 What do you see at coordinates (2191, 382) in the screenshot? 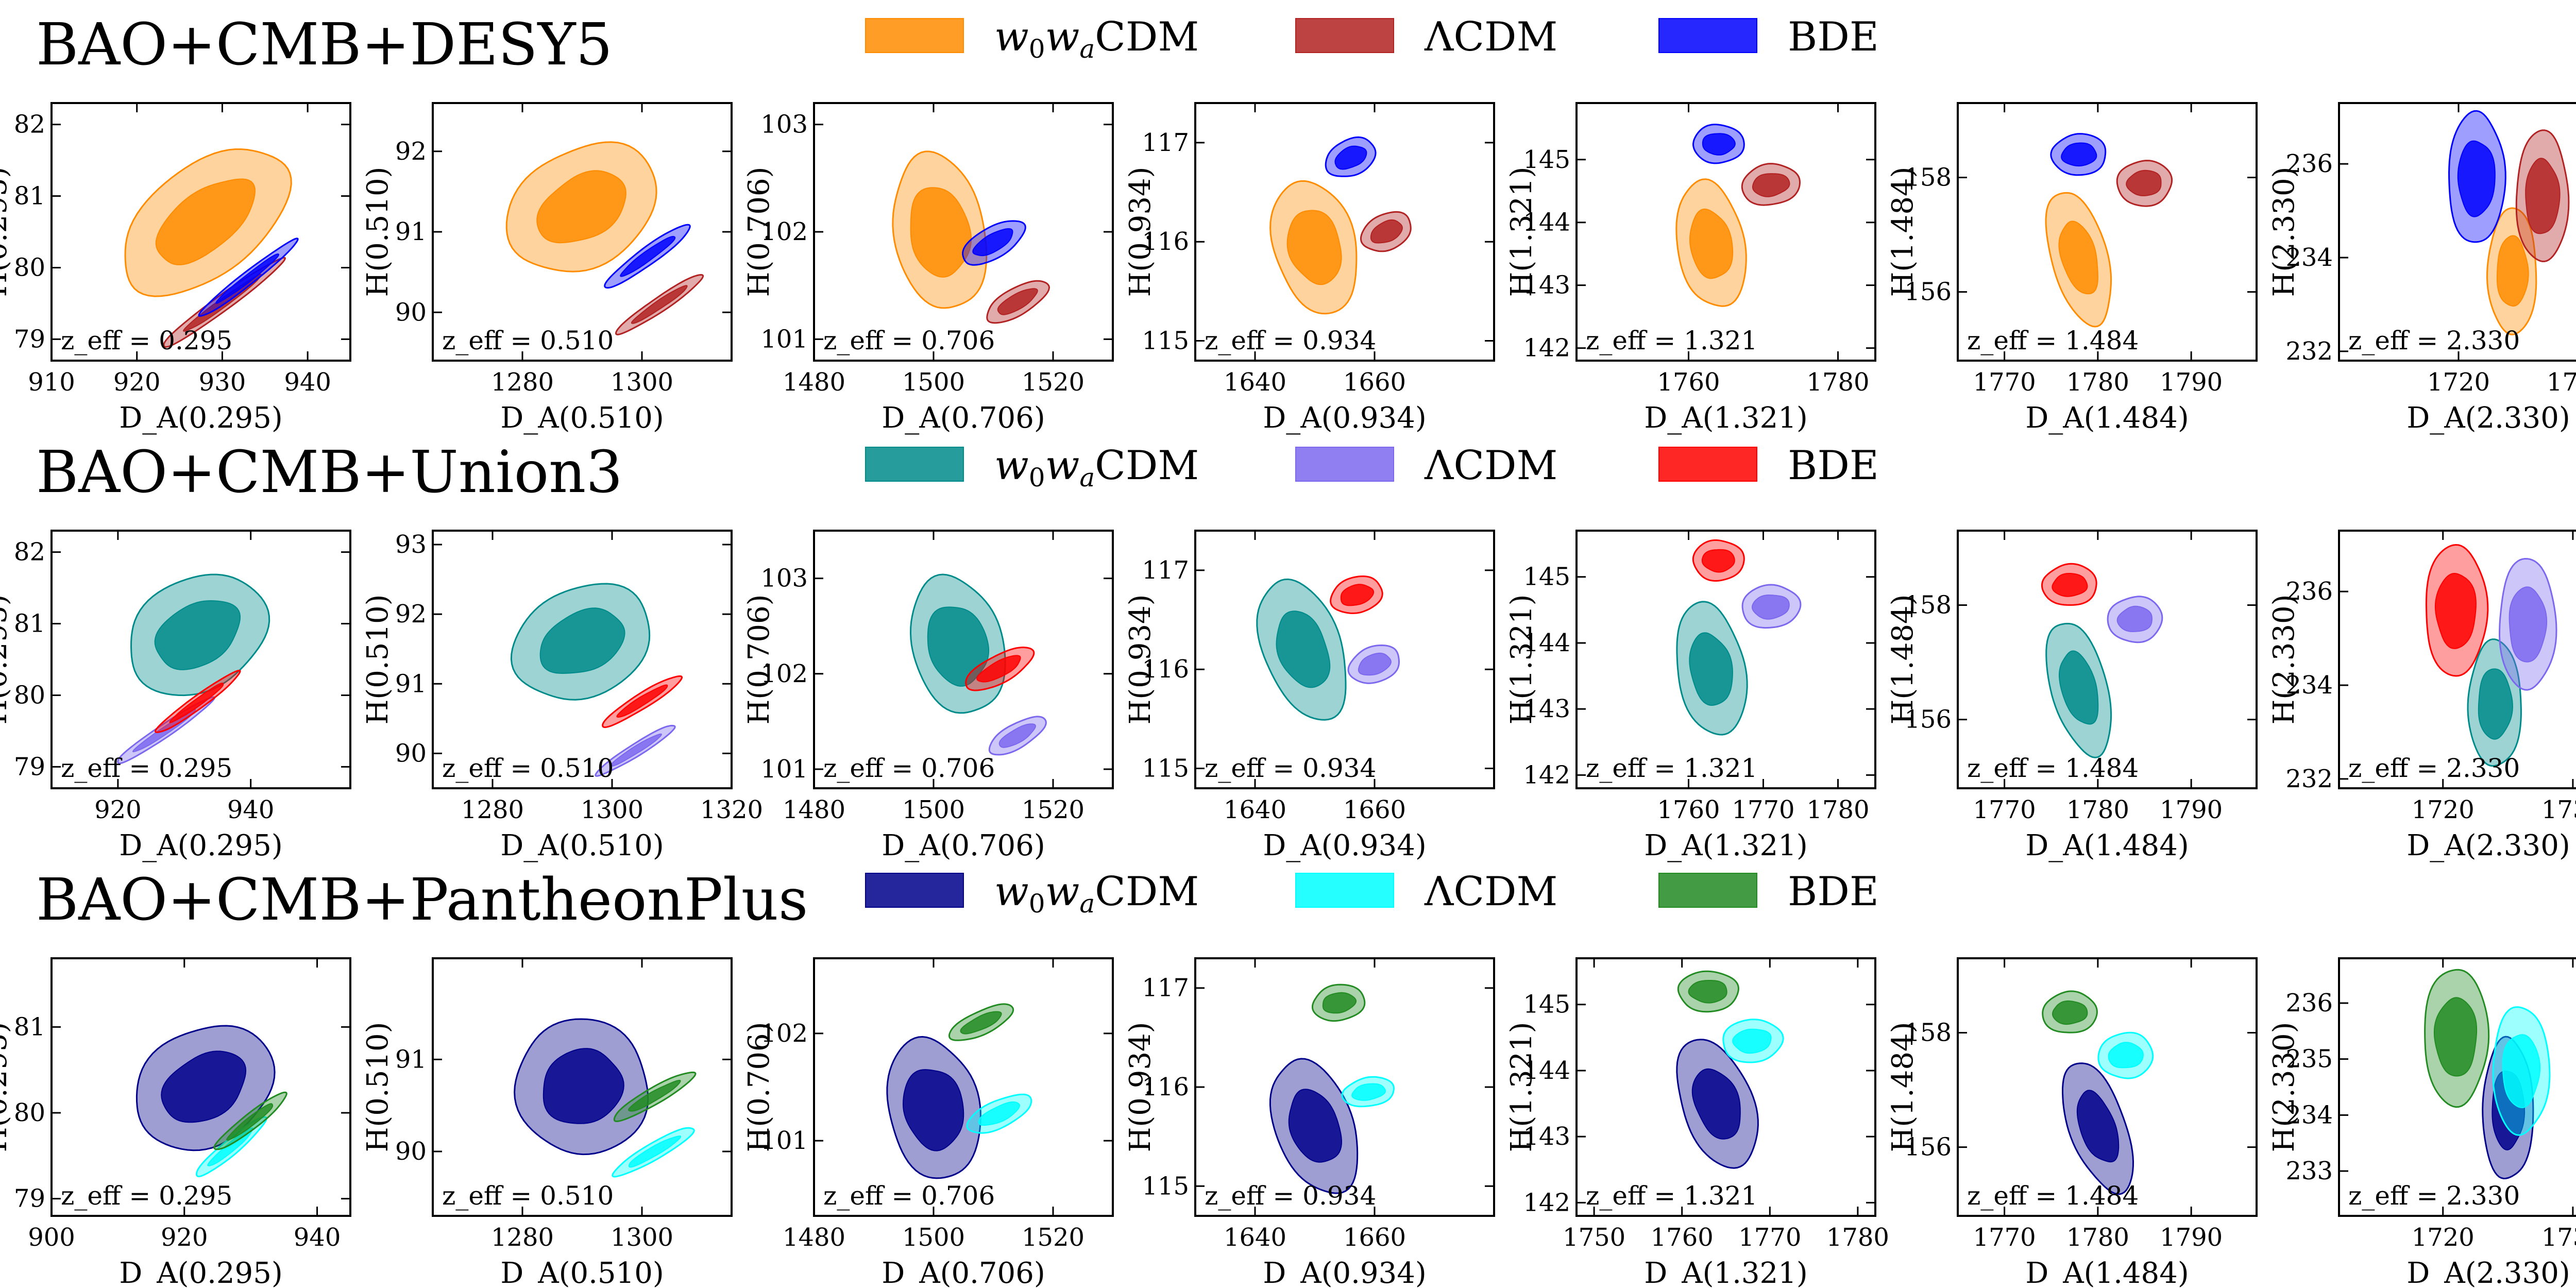
I see `x-tick-label: 1790` at bounding box center [2191, 382].